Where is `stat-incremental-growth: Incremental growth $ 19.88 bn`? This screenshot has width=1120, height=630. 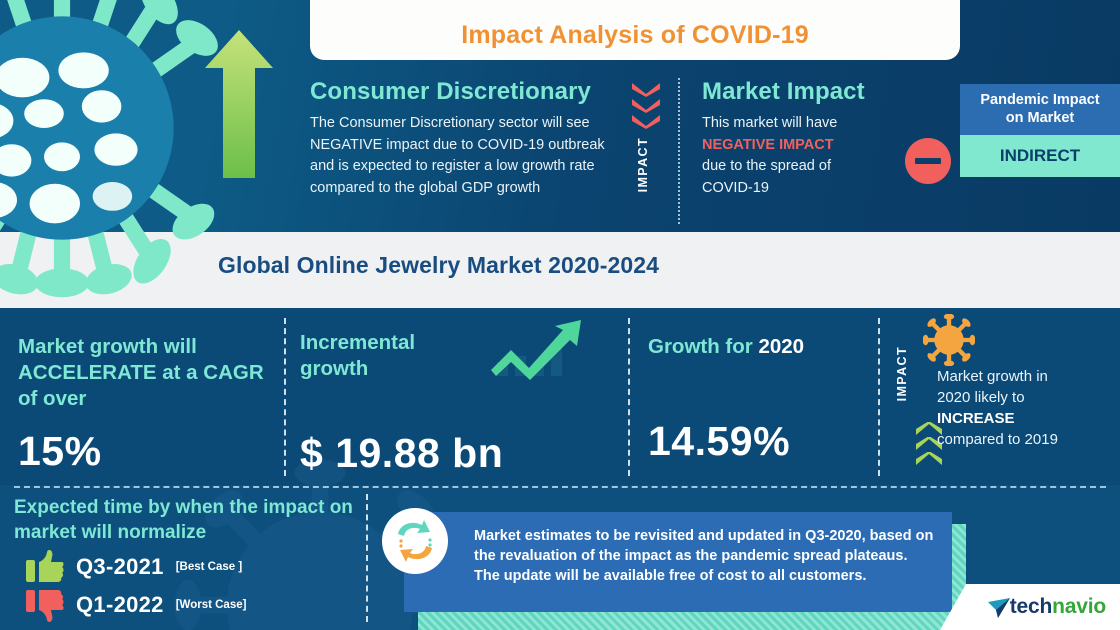 stat-incremental-growth: Incremental growth $ 19.88 bn is located at coordinates (465, 396).